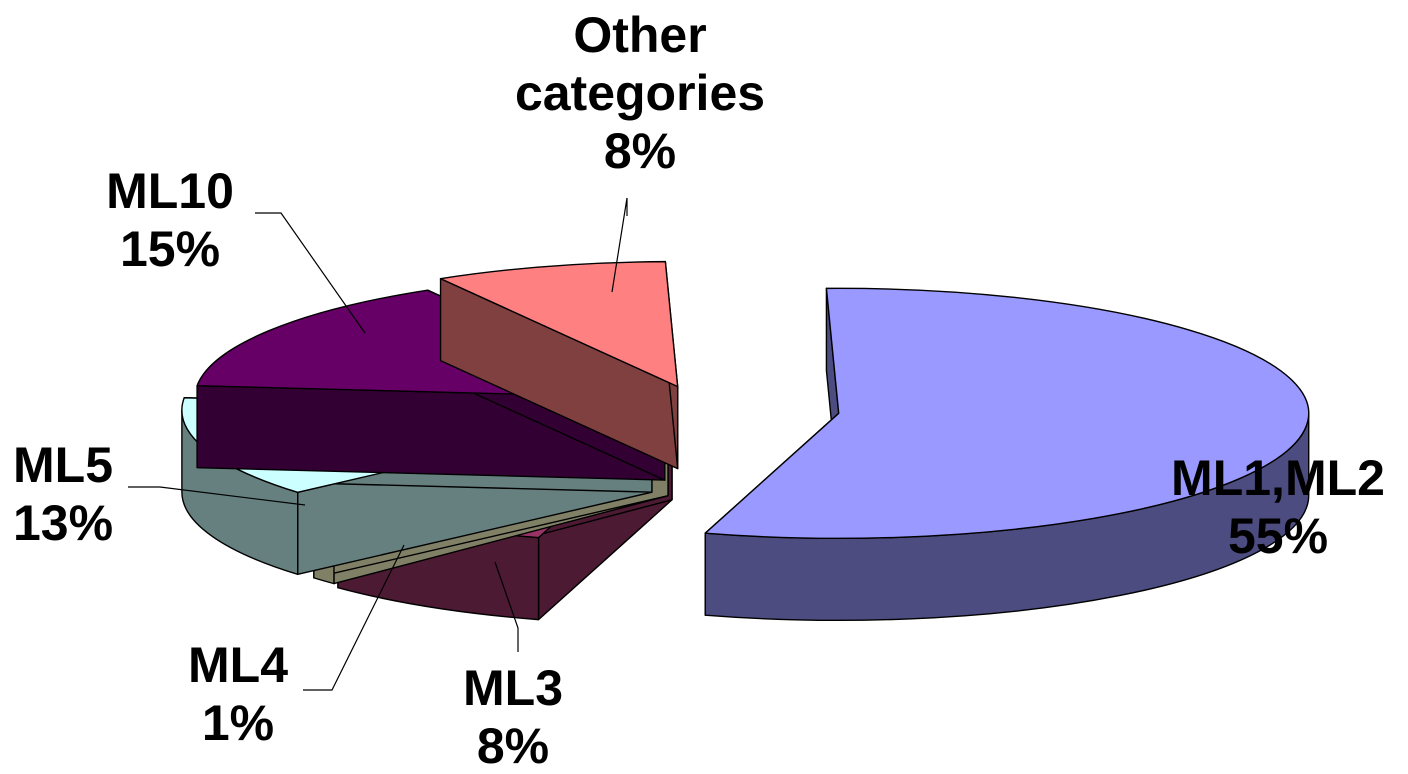 The height and width of the screenshot is (774, 1408). I want to click on data-label-name: Other, so click(639, 35).